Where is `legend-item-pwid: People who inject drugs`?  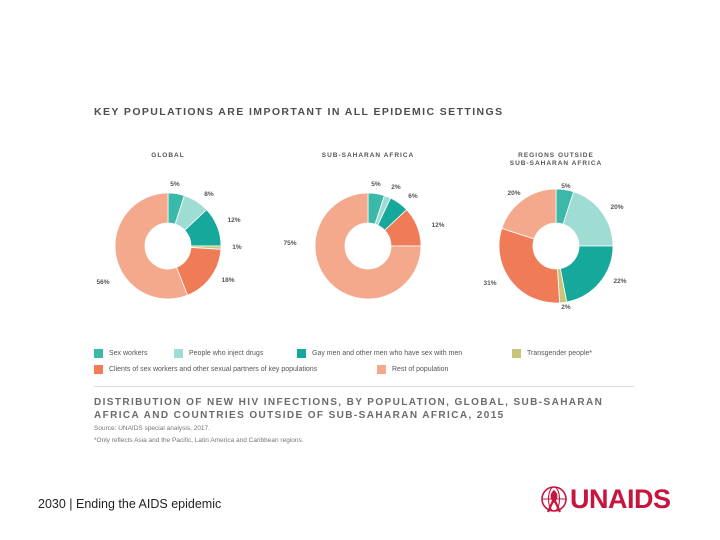 legend-item-pwid: People who inject drugs is located at coordinates (235, 353).